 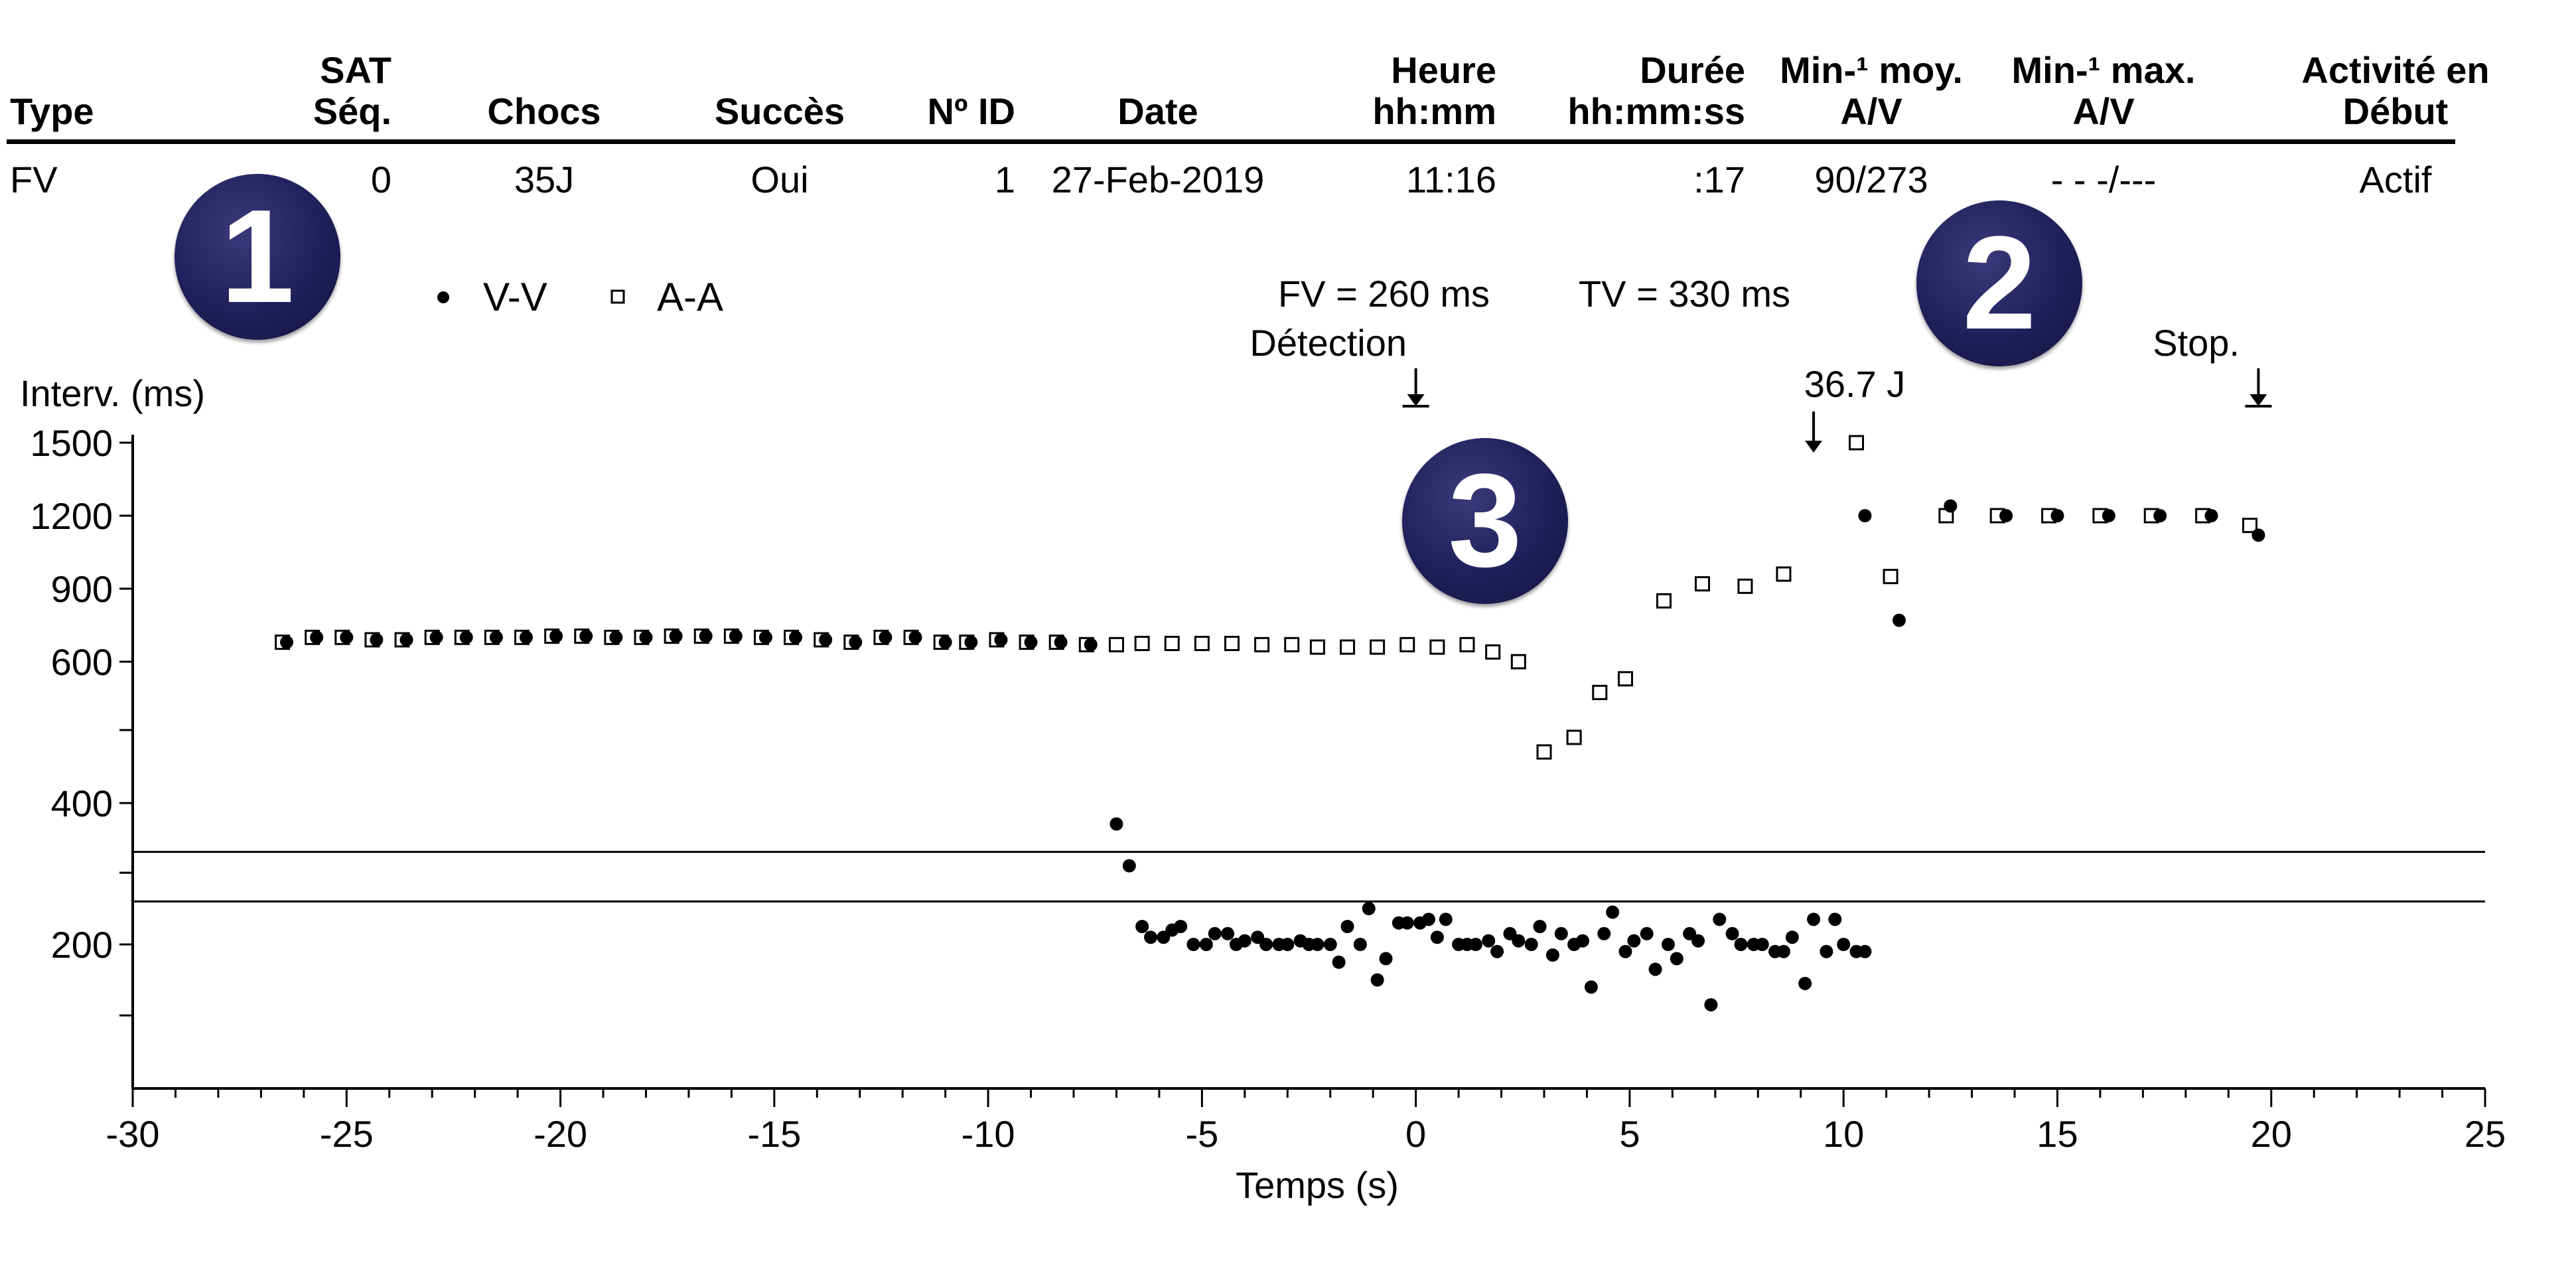 What do you see at coordinates (2058, 1134) in the screenshot?
I see `x-tick-label: 15` at bounding box center [2058, 1134].